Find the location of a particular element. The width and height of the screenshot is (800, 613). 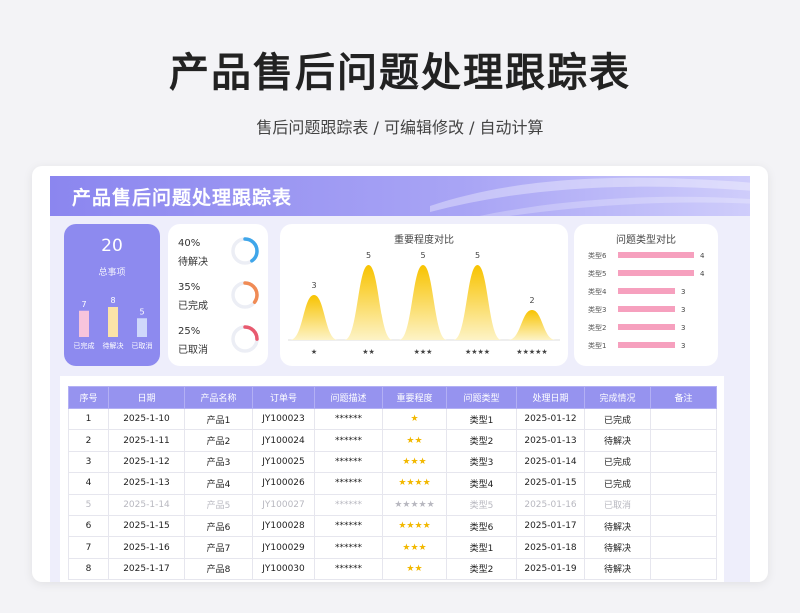

table-cell-order: JY100023 is located at coordinates (283, 419).